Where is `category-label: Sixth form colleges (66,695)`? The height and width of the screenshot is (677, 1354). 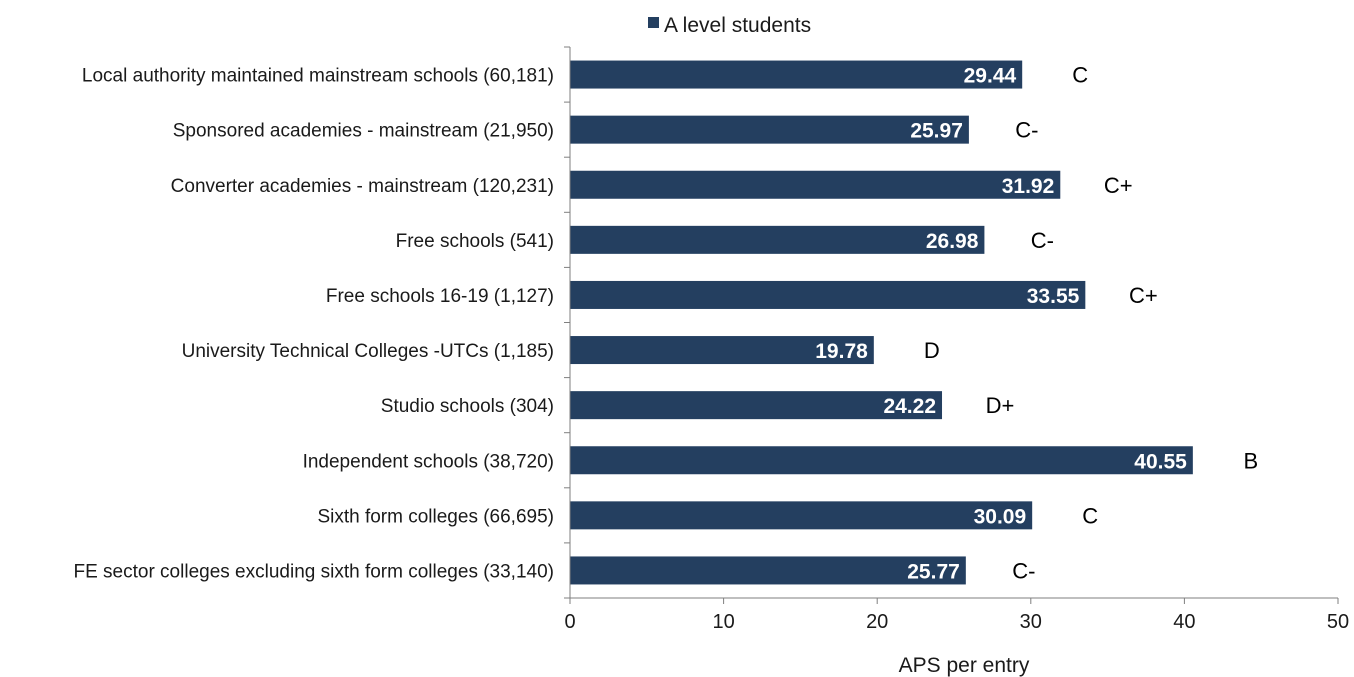
category-label: Sixth form colleges (66,695) is located at coordinates (435, 516).